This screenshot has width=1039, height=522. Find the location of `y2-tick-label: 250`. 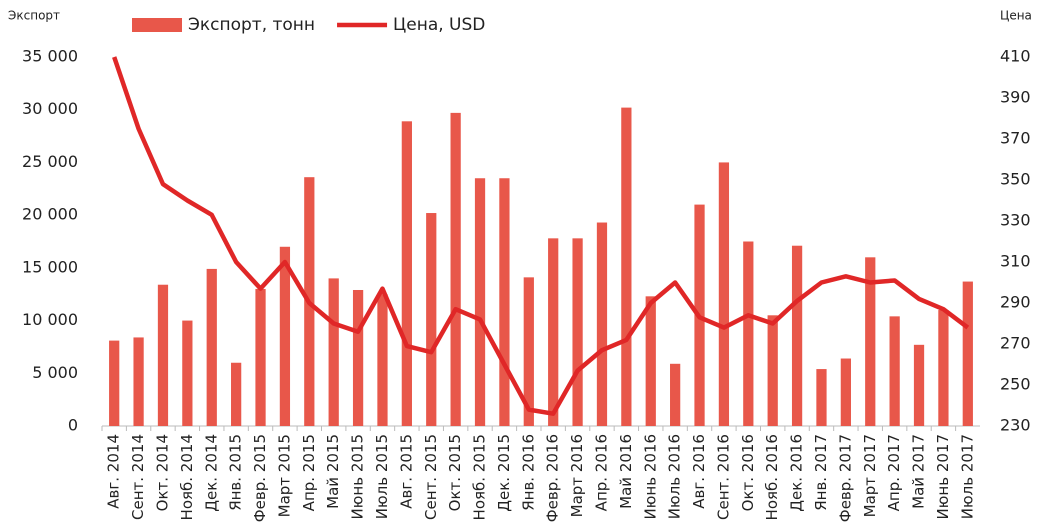

y2-tick-label: 250 is located at coordinates (1015, 384).